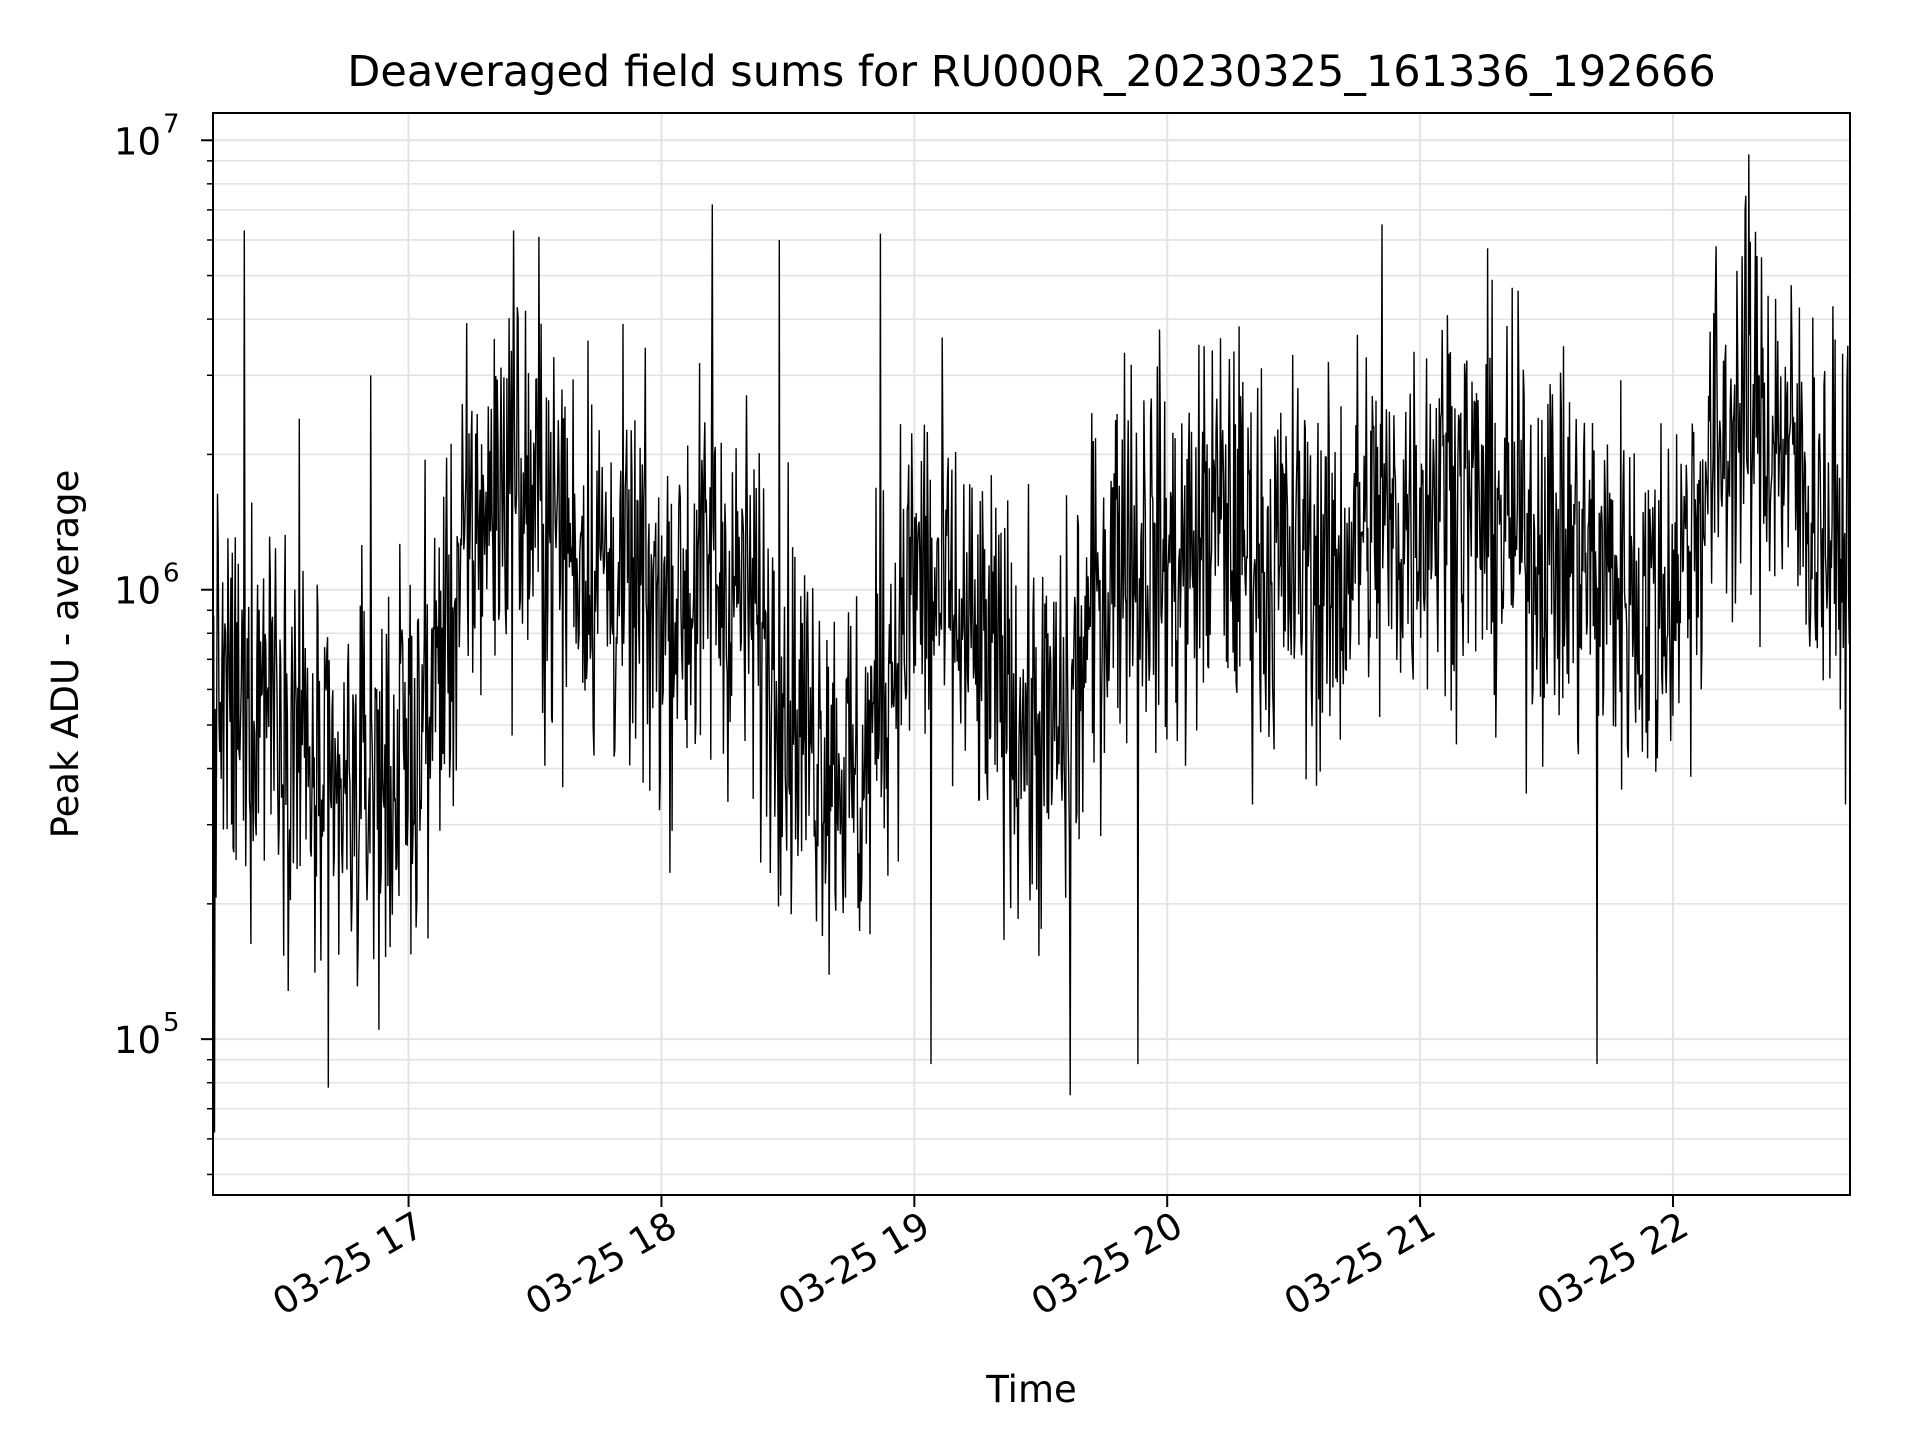 The height and width of the screenshot is (1440, 1920). What do you see at coordinates (171, 574) in the screenshot?
I see `y-tick-exponent: 6` at bounding box center [171, 574].